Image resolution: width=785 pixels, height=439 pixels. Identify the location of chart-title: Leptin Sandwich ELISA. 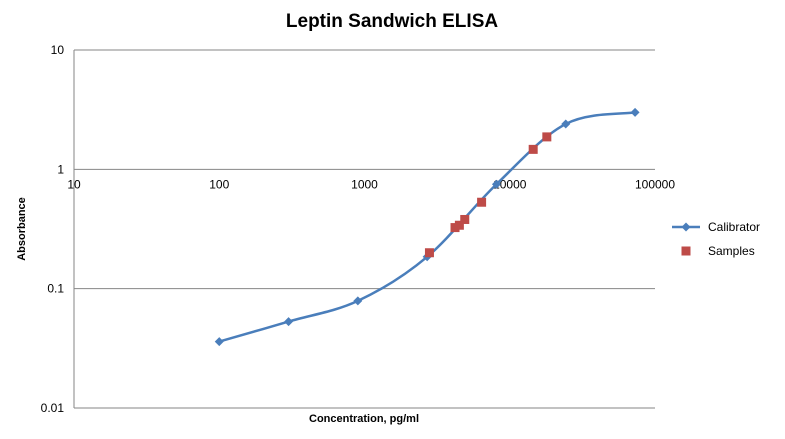
(392, 21).